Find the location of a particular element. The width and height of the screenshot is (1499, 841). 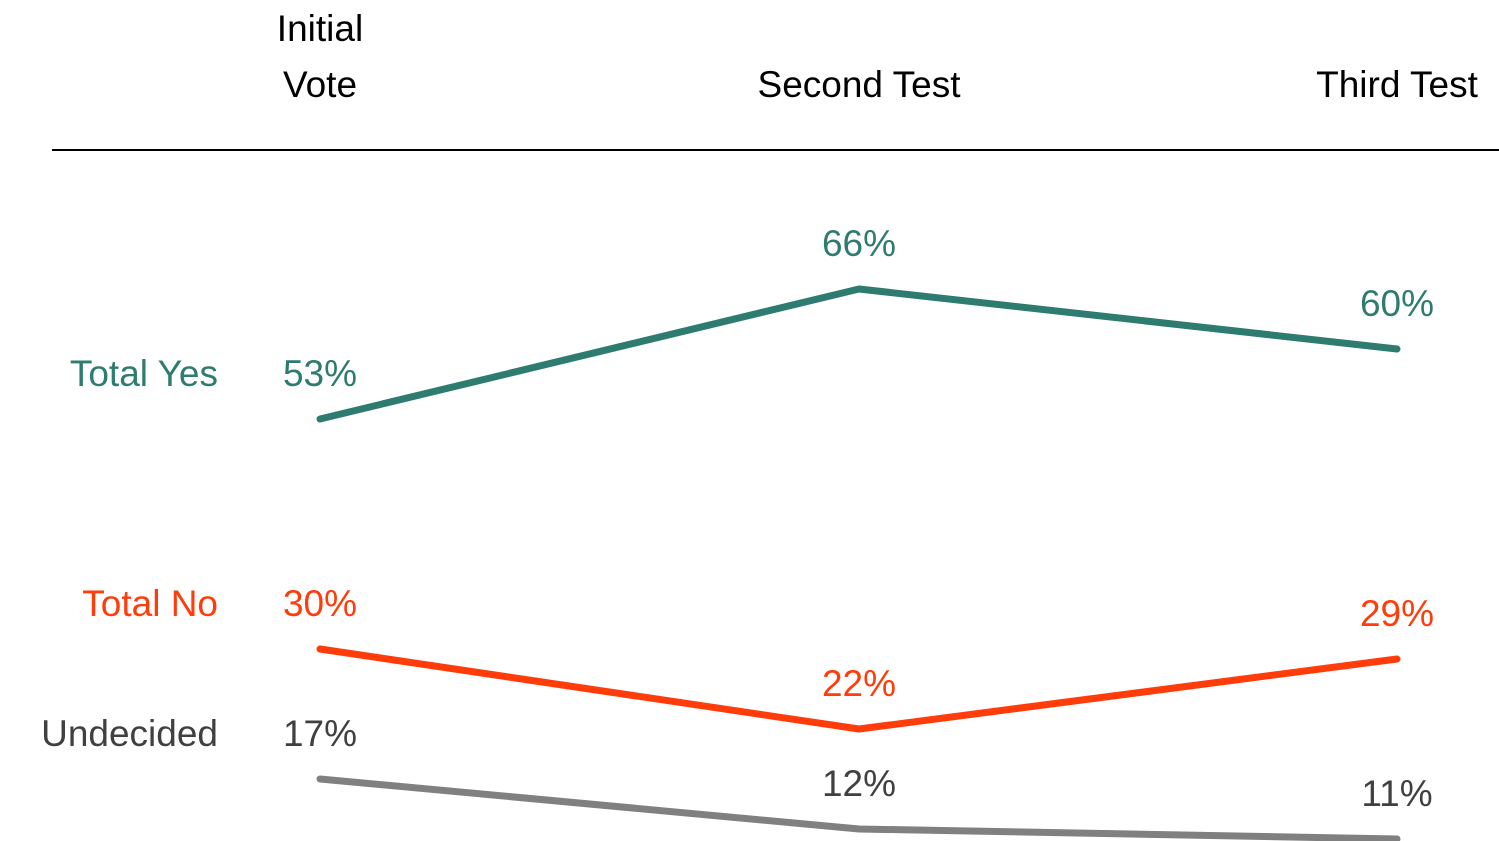

category-label: Third Test is located at coordinates (1397, 84).